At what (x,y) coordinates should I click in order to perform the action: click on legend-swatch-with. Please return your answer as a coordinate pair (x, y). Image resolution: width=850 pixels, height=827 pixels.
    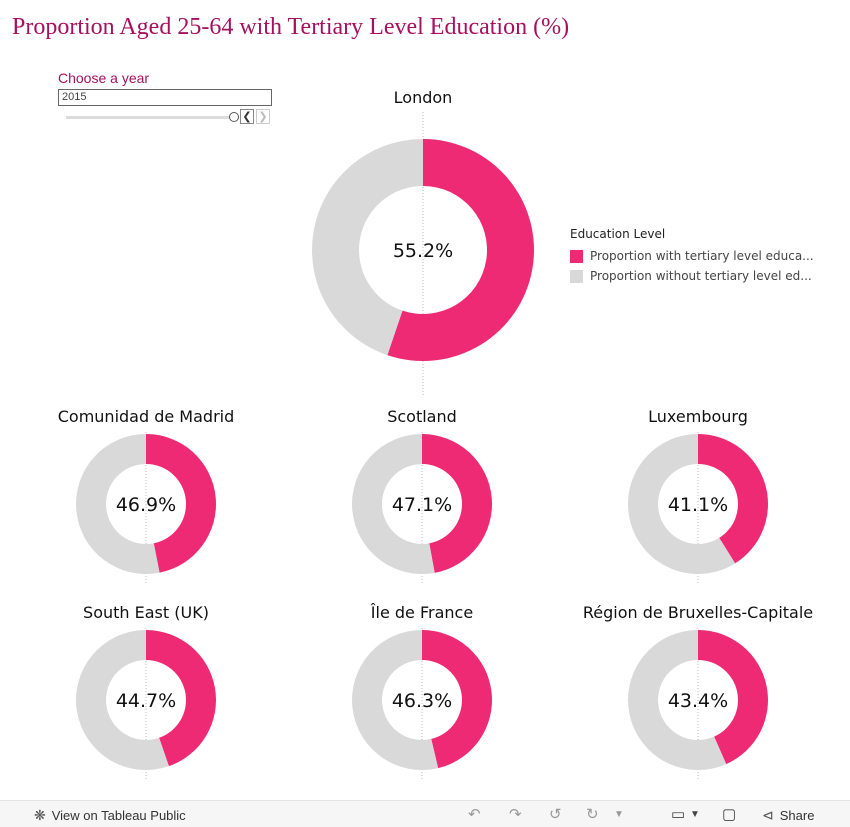
    Looking at the image, I should click on (576, 256).